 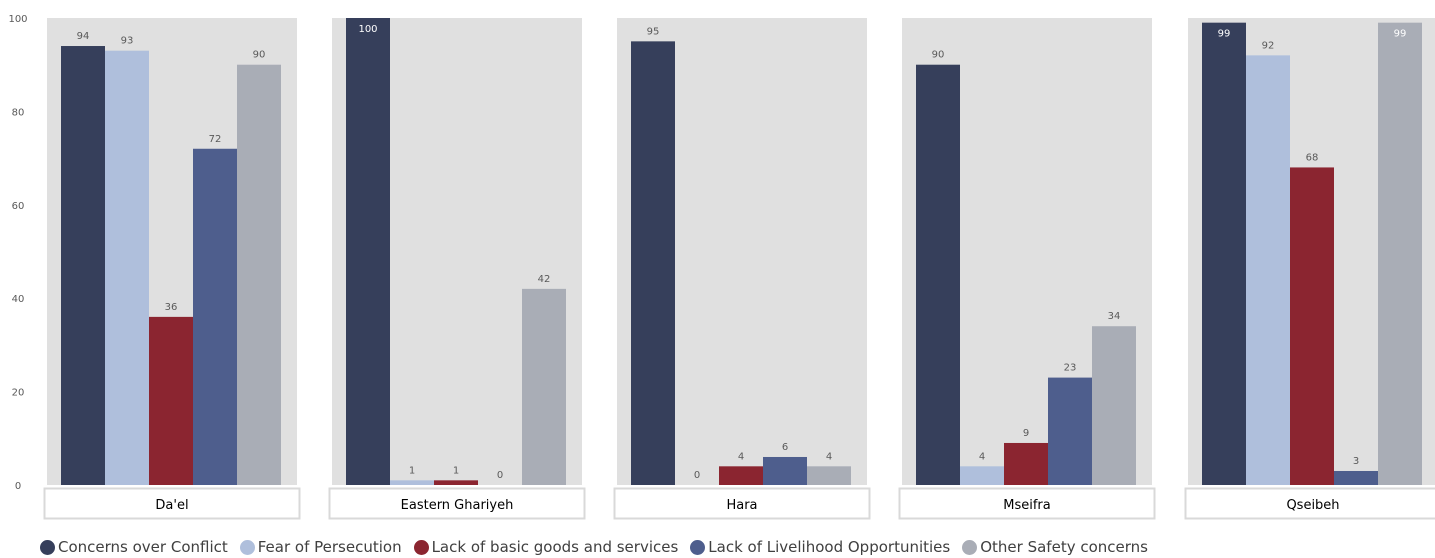 What do you see at coordinates (1064, 547) in the screenshot?
I see `legend-label: Other Safety concerns` at bounding box center [1064, 547].